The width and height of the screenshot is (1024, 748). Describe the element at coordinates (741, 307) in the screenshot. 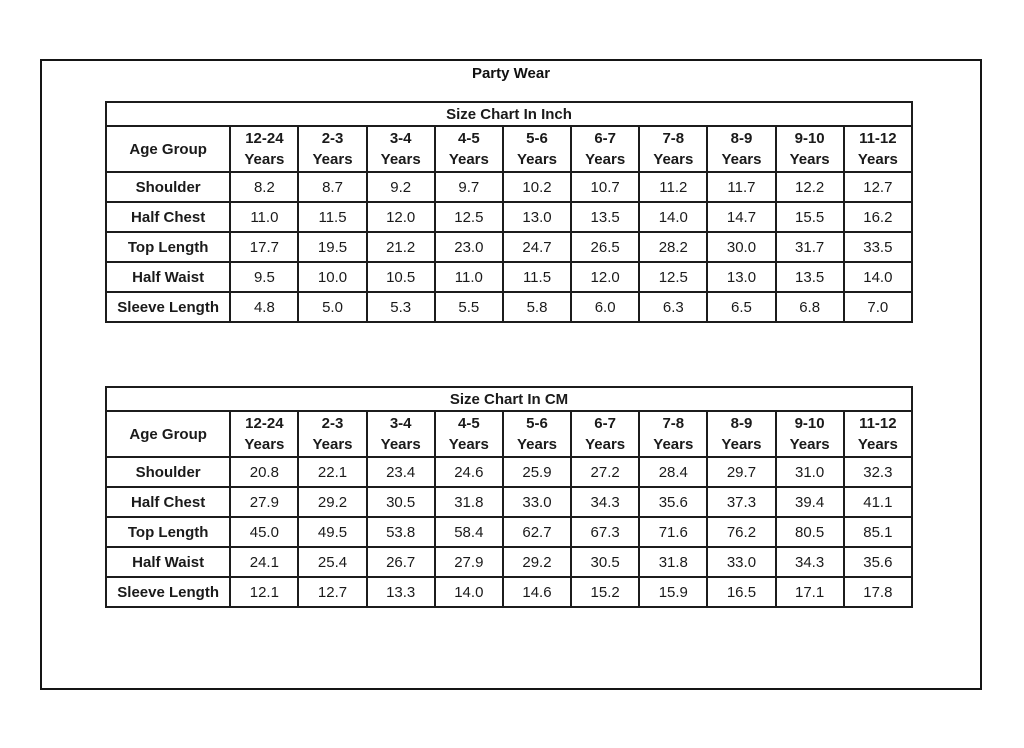

I see `cell-value: 6.5` at that location.